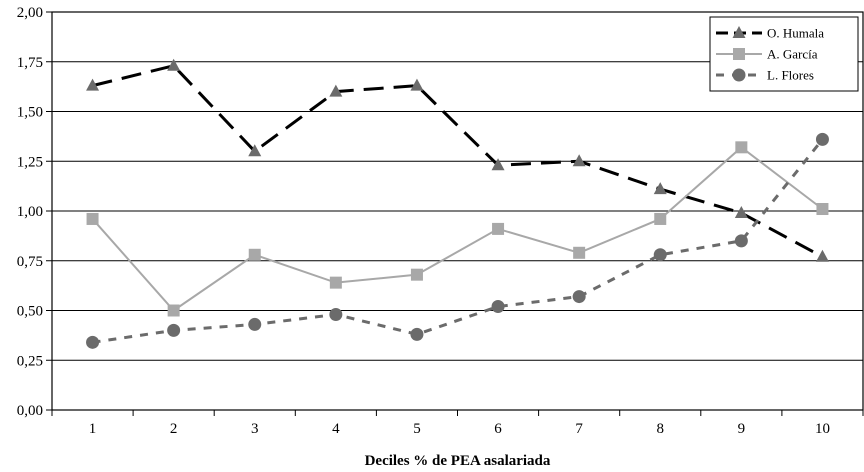 This screenshot has width=864, height=472. Describe the element at coordinates (255, 429) in the screenshot. I see `x-tick-label: 3` at that location.